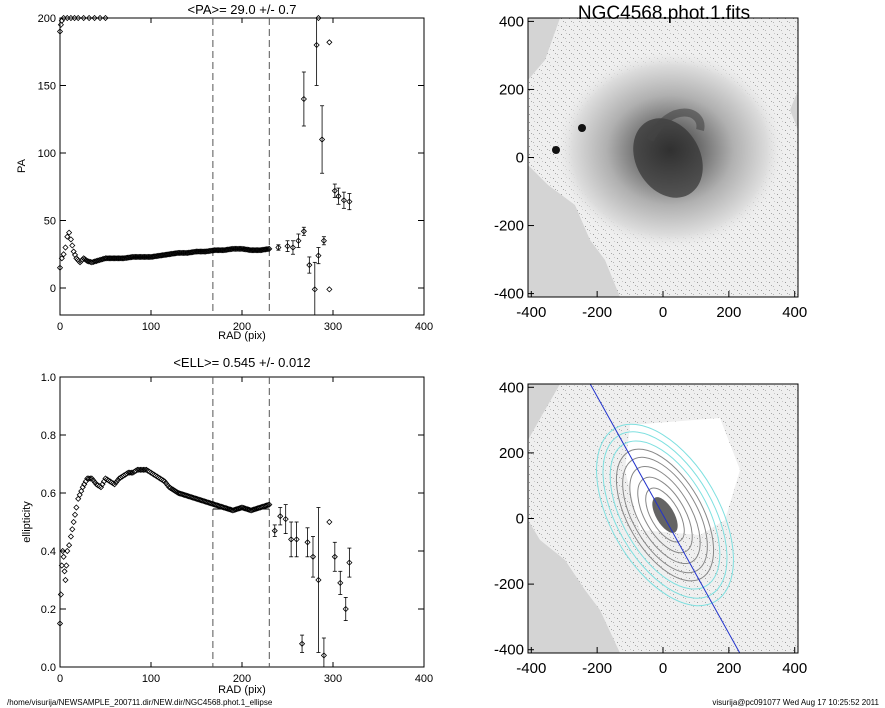 This screenshot has width=885, height=708. I want to click on image-x-tick-label: 200, so click(728, 312).